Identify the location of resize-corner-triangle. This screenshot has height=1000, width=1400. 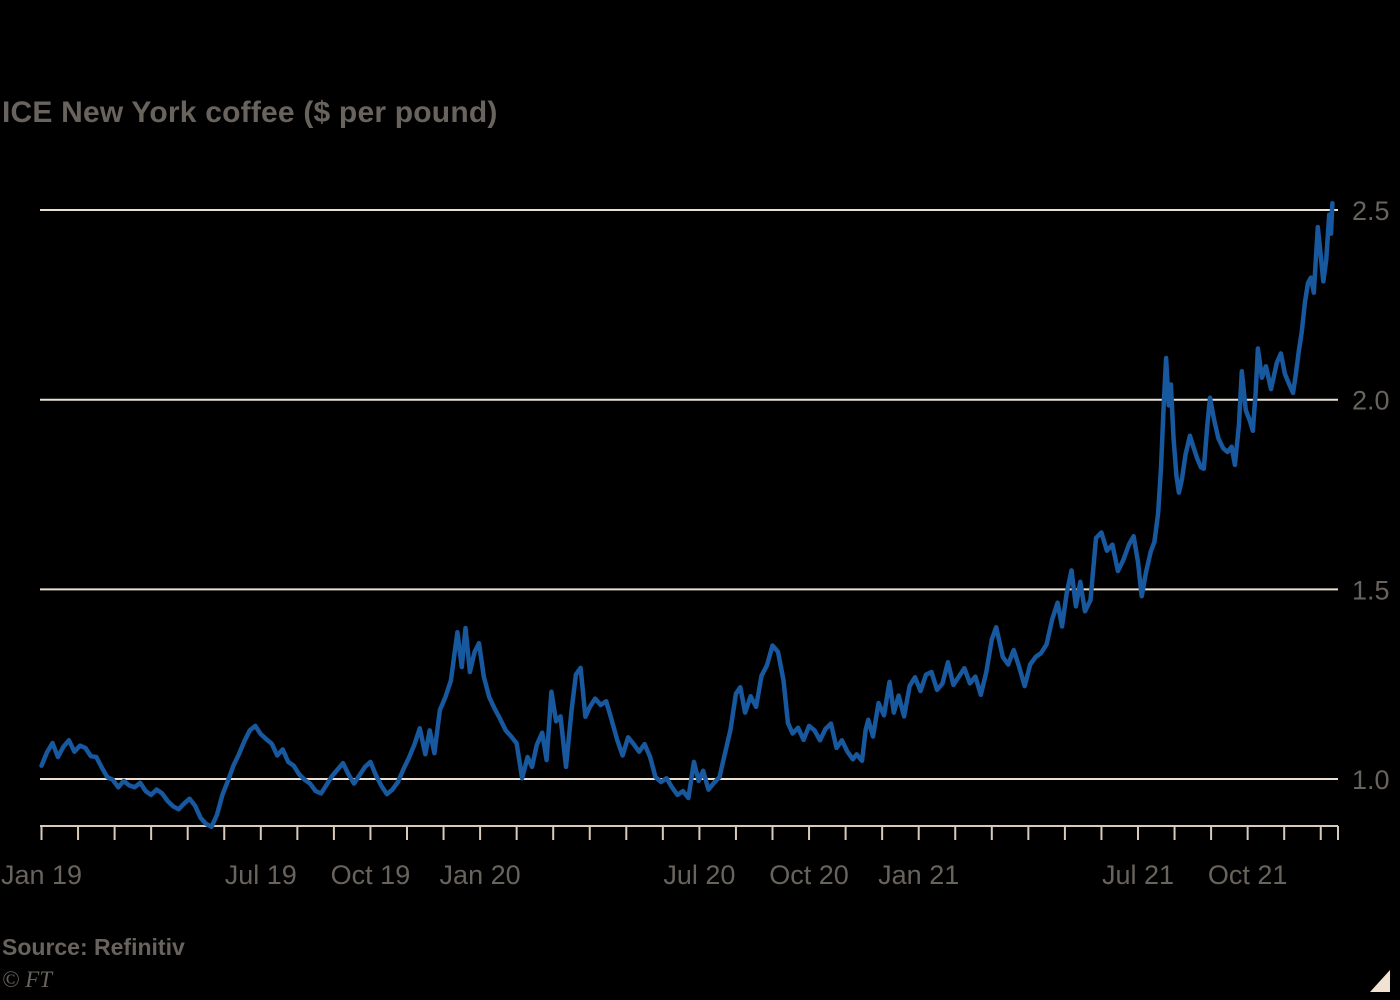
(1380, 981).